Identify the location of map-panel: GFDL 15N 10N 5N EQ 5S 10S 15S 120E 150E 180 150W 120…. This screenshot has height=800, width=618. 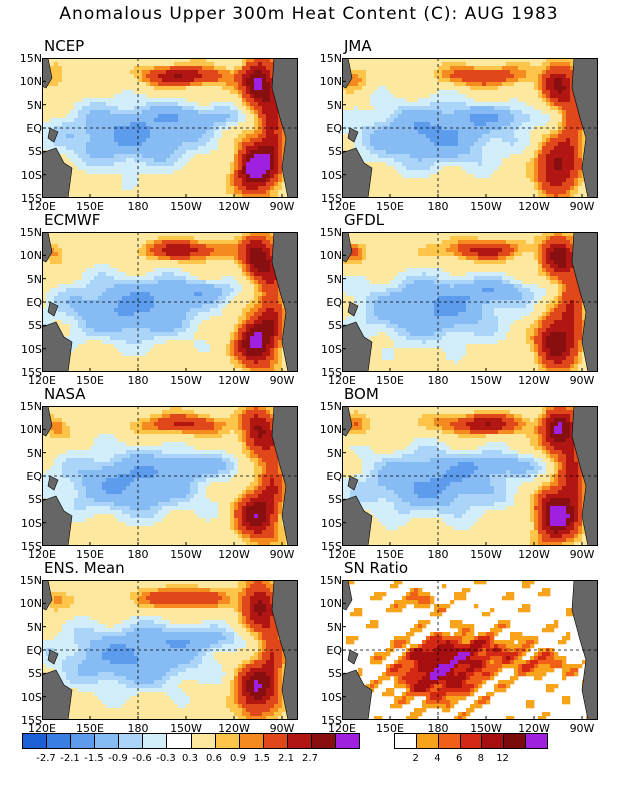
(450, 299).